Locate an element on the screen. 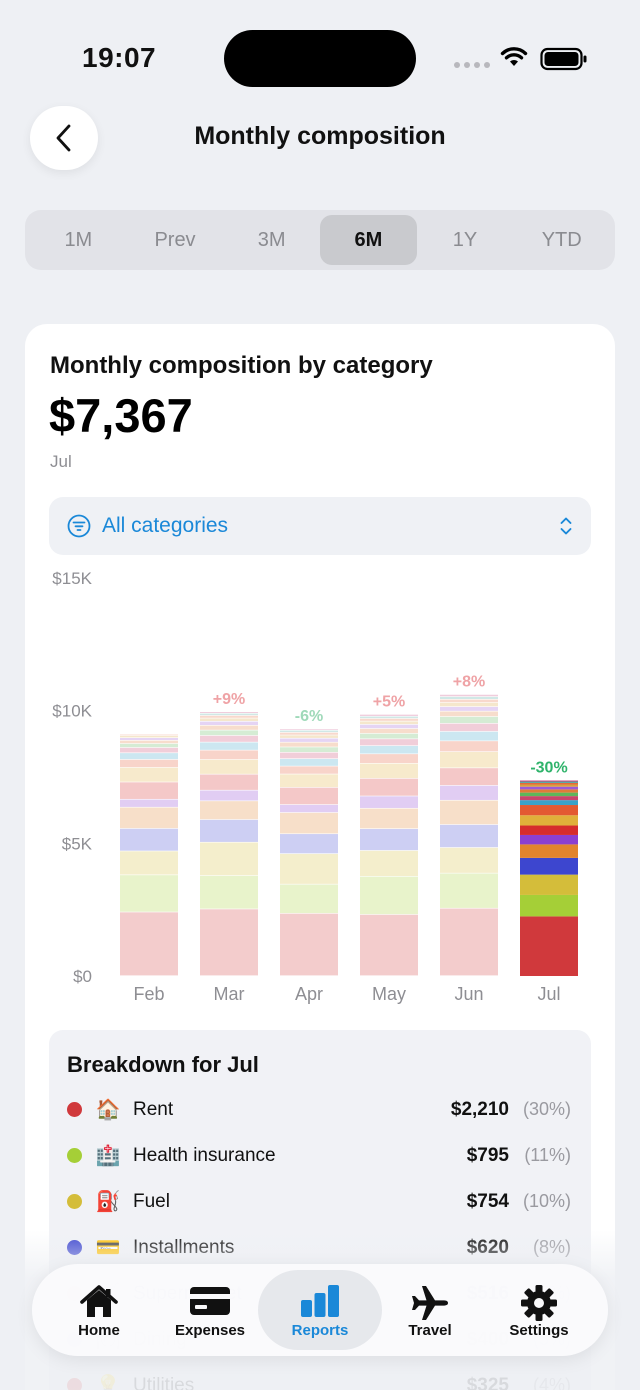  period-option-1m: 1M is located at coordinates (78, 239).